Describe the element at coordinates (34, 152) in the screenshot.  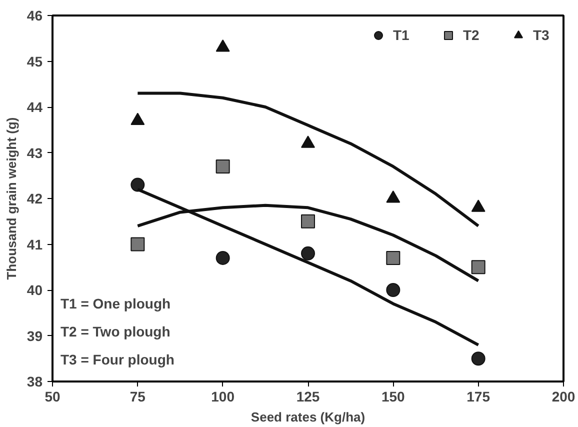
I see `y-tick-label: 43` at that location.